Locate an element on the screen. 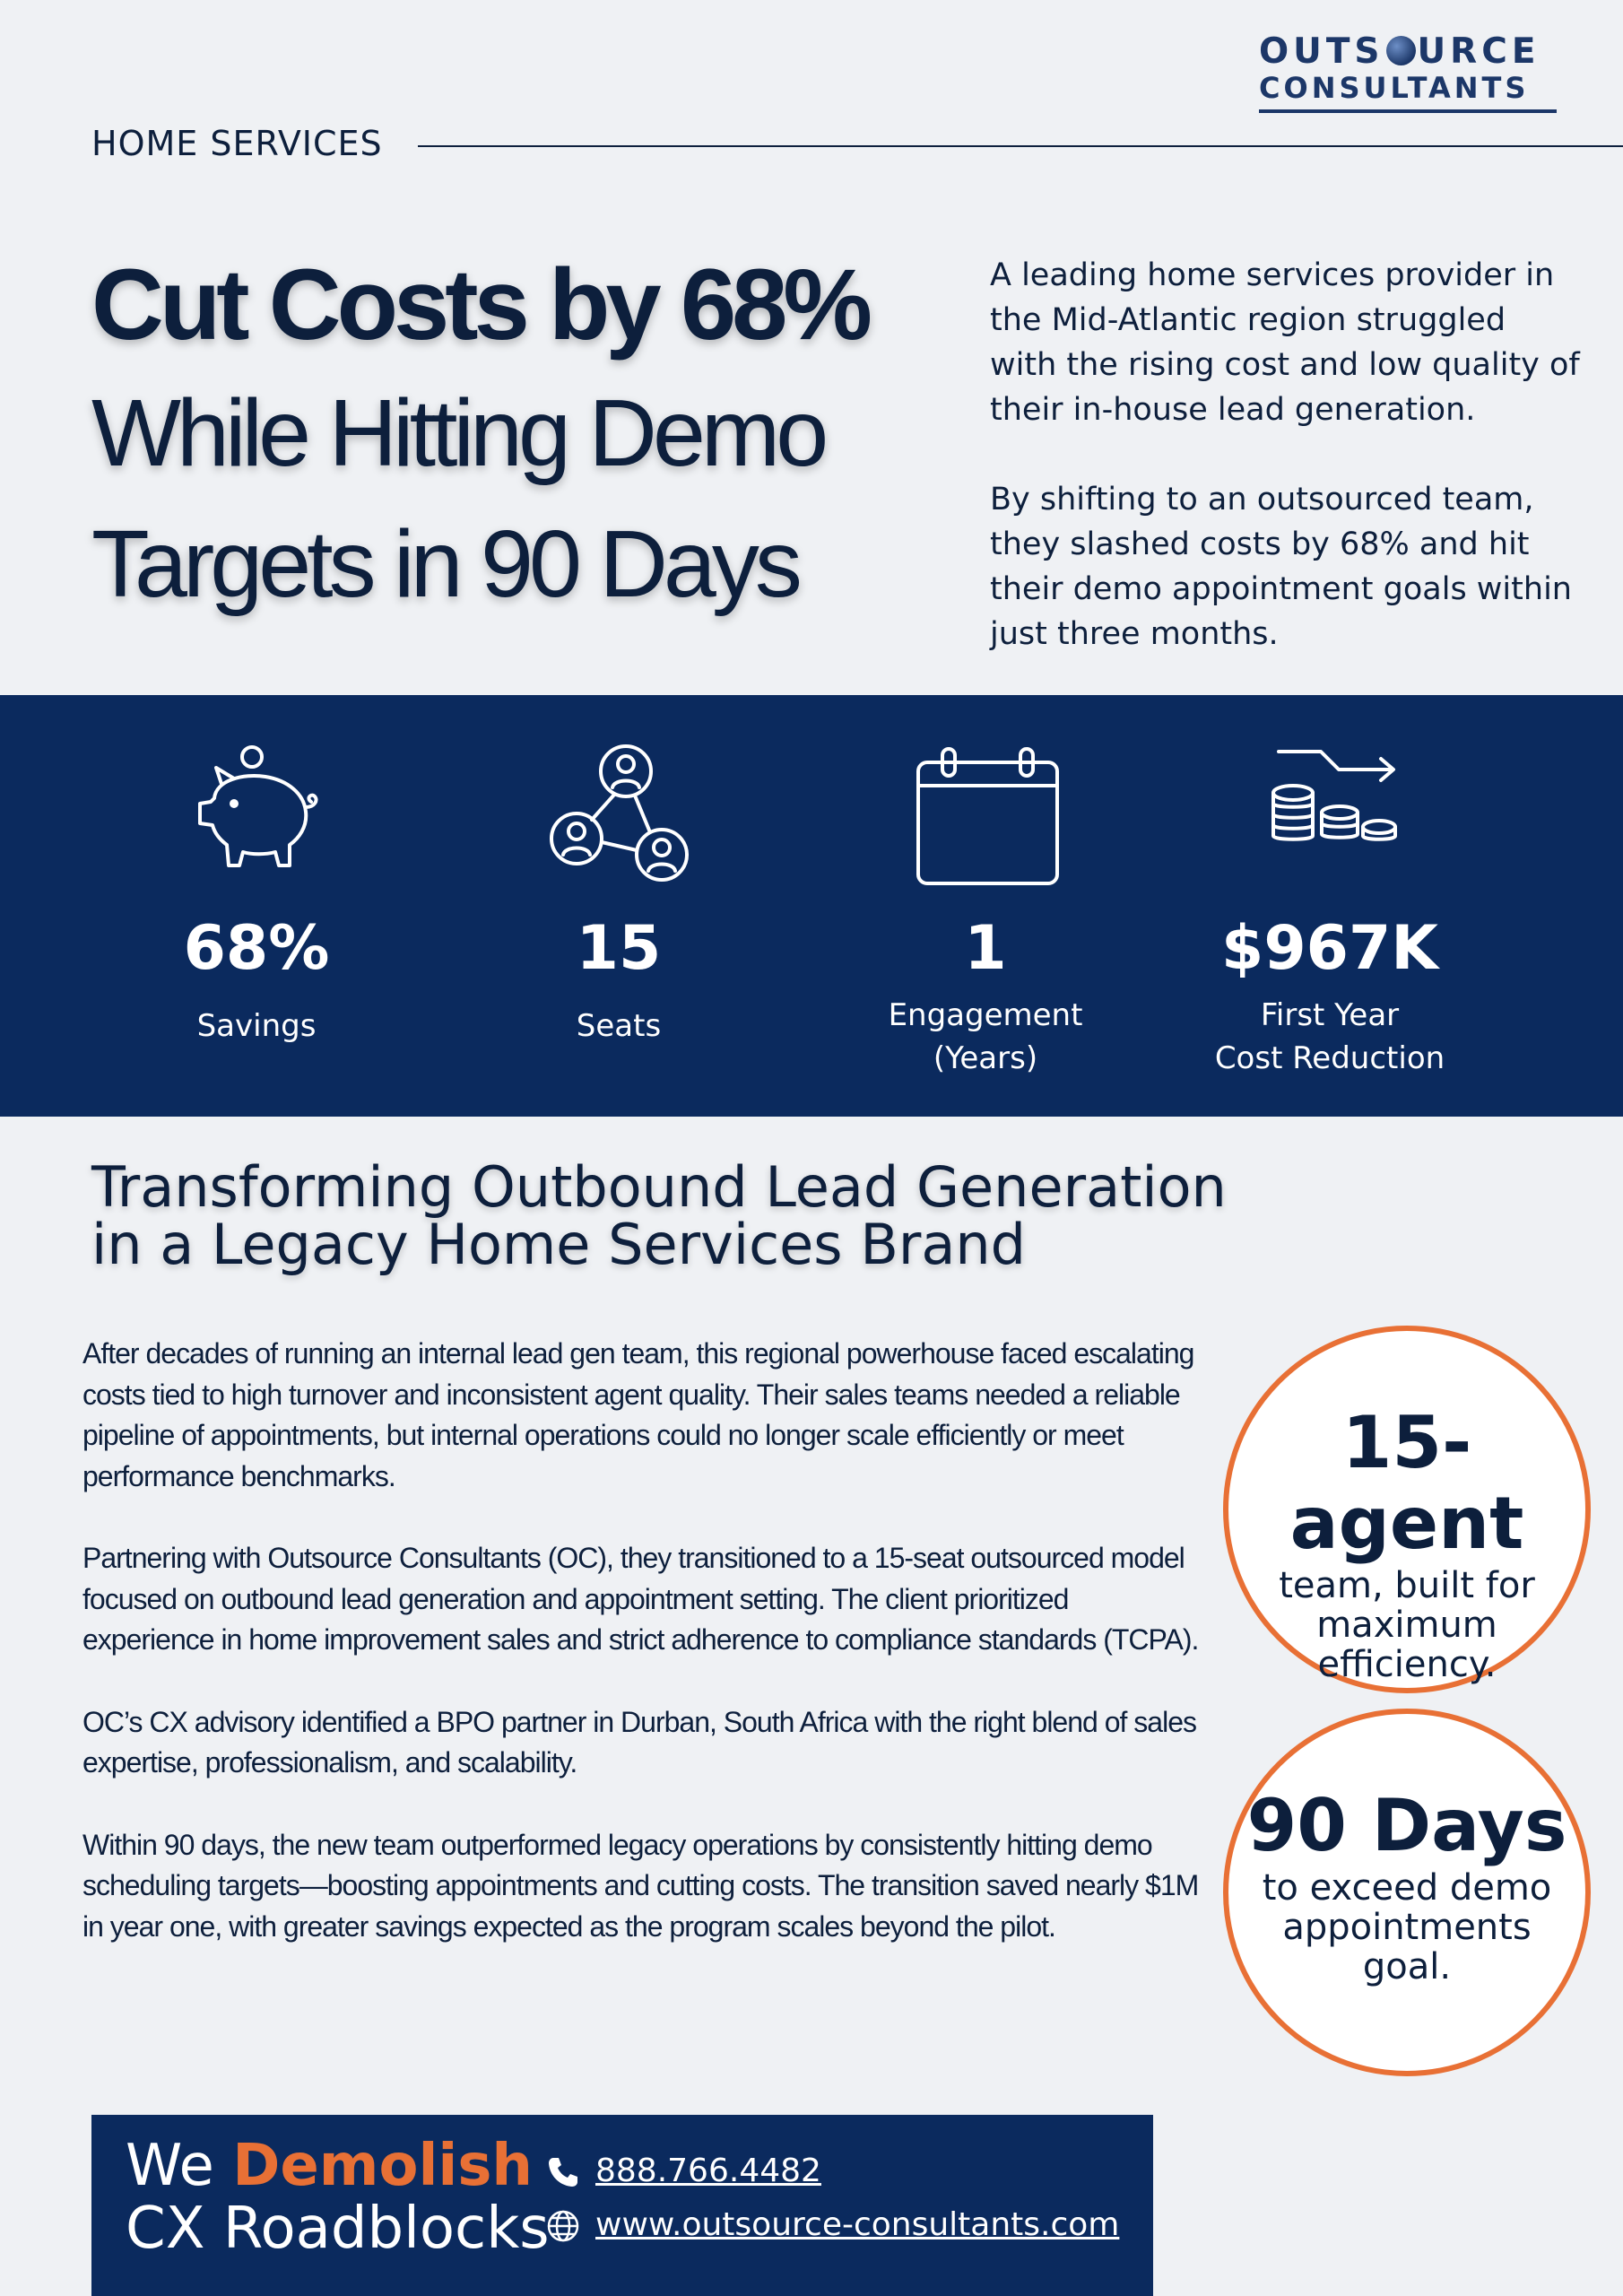 This screenshot has height=2296, width=1623. stat-value: 15 is located at coordinates (619, 948).